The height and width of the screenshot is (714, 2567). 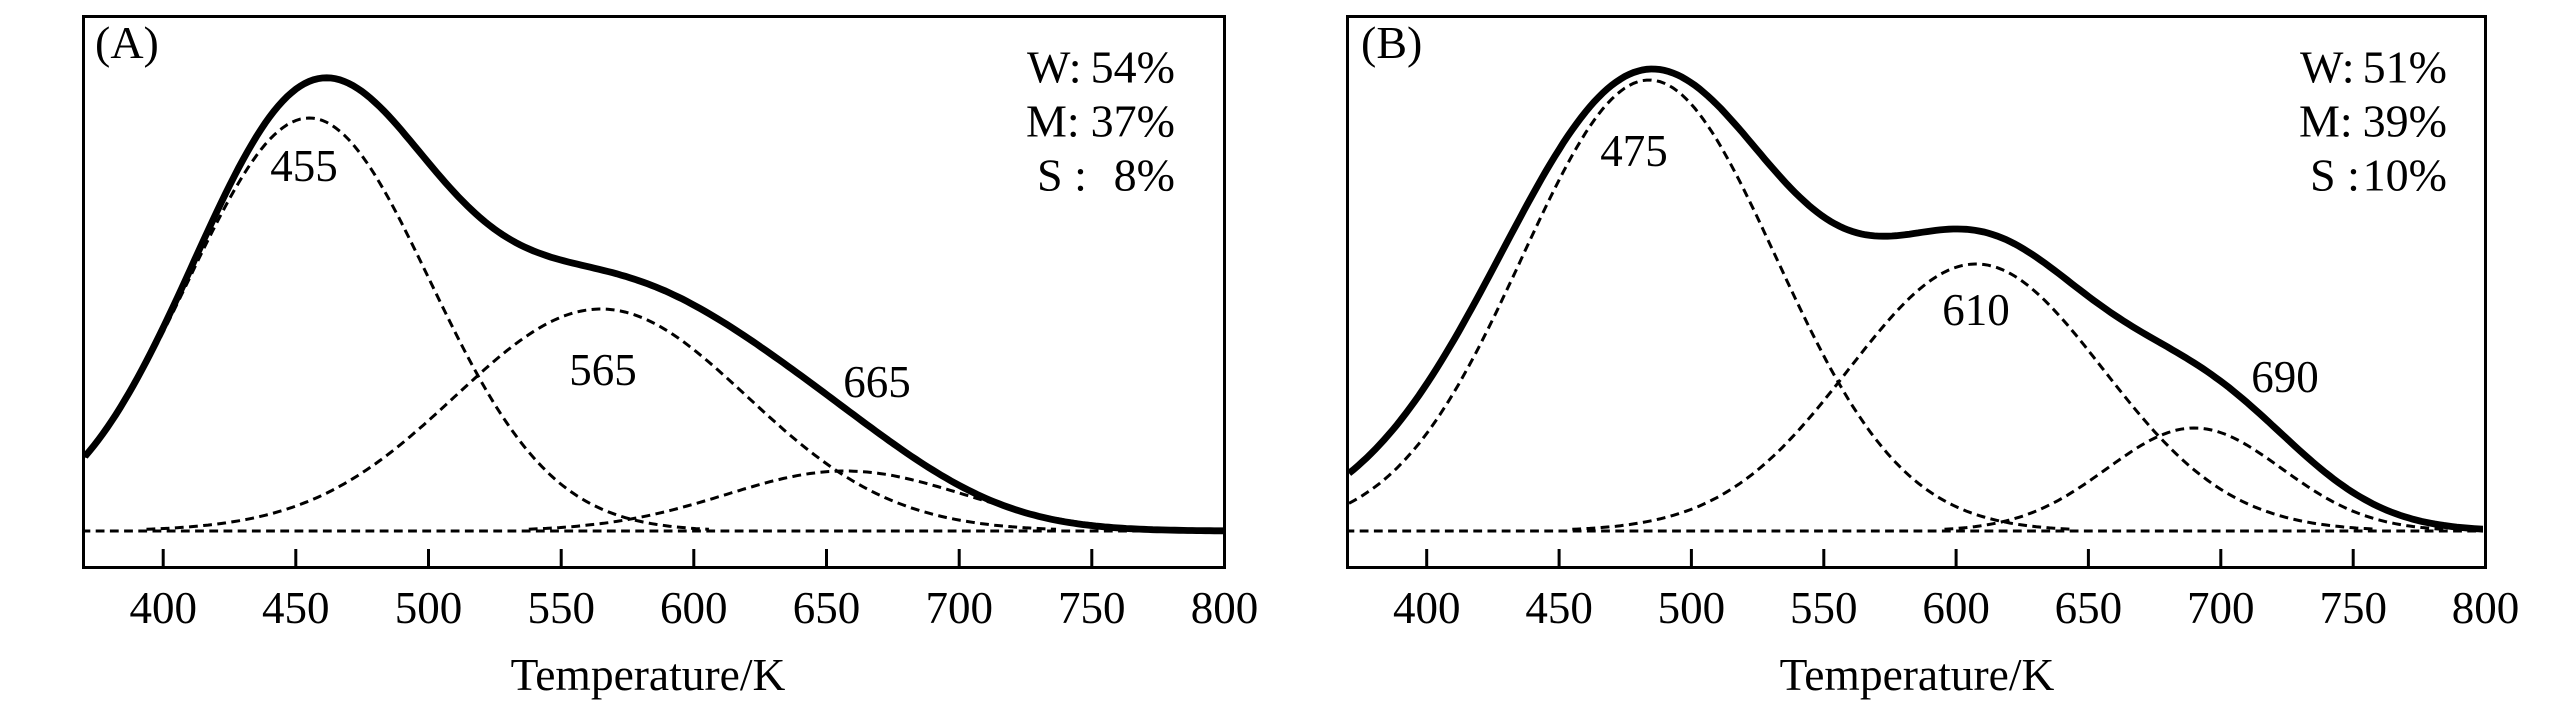 What do you see at coordinates (603, 370) in the screenshot?
I see `svg-text: 565` at bounding box center [603, 370].